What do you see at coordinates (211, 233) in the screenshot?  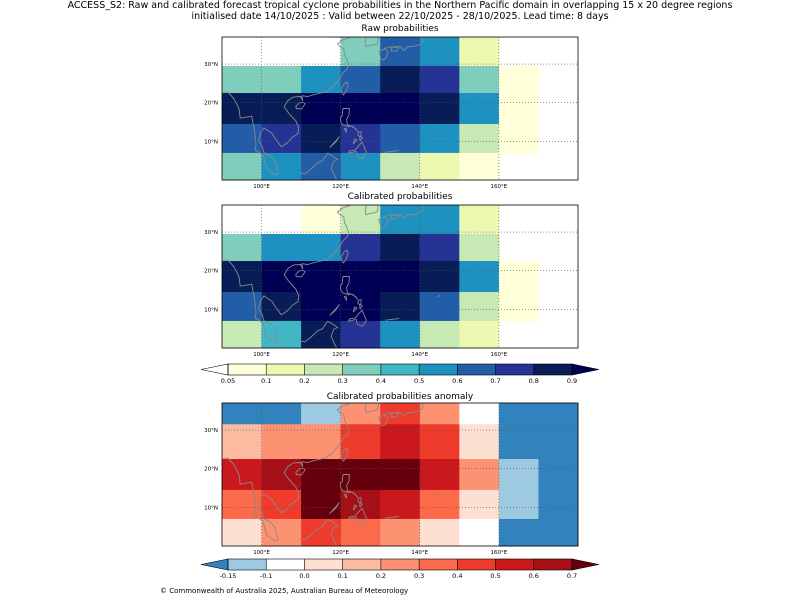 I see `y-tick-label: 30°N` at bounding box center [211, 233].